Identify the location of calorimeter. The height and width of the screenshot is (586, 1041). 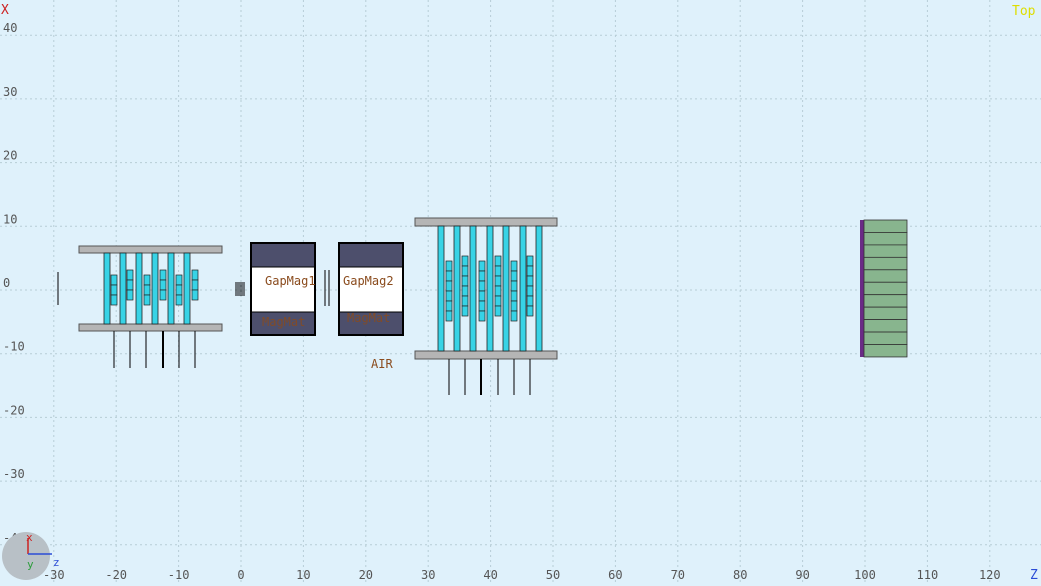
(884, 288).